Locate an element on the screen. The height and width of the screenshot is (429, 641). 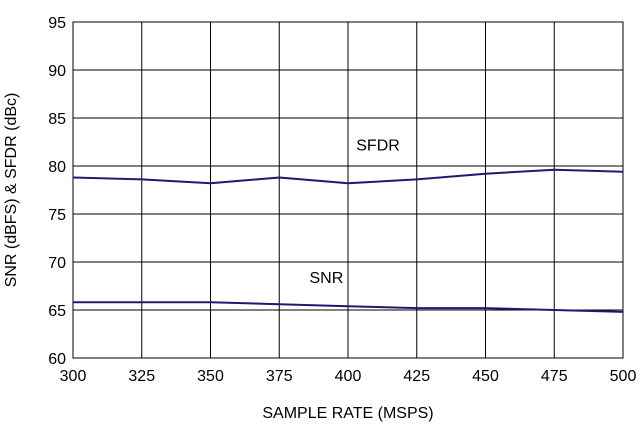
x-tick-label: 500 is located at coordinates (623, 376).